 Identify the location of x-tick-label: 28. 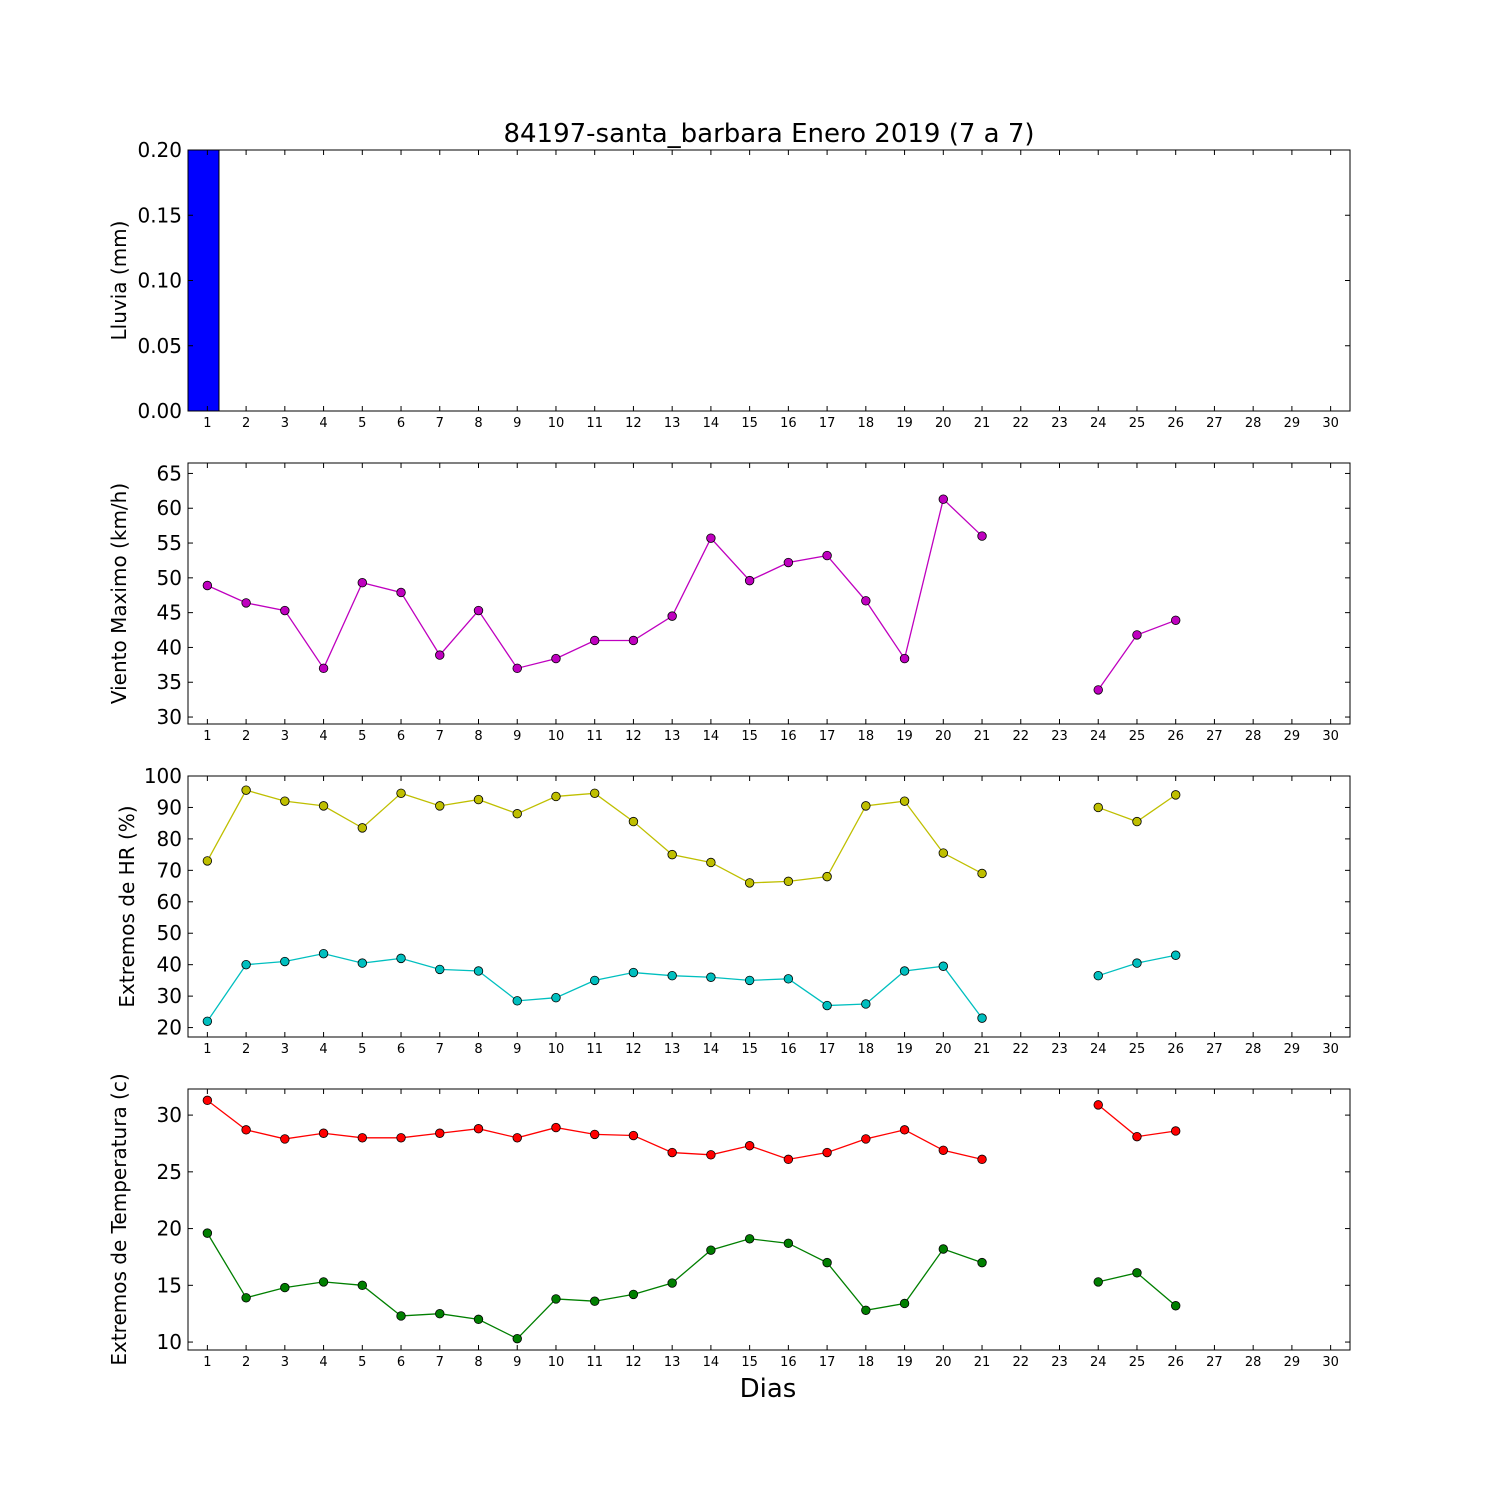
(1253, 423).